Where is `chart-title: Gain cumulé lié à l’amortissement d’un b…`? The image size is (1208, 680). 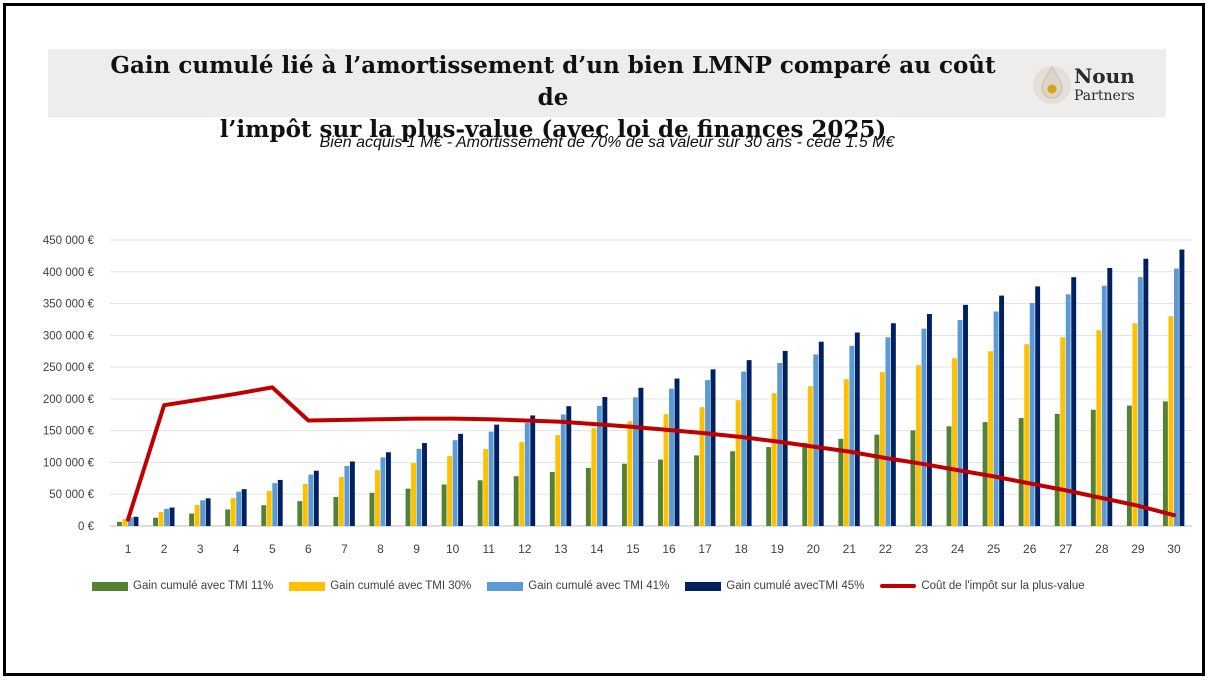 chart-title: Gain cumulé lié à l’amortissement d’un b… is located at coordinates (553, 98).